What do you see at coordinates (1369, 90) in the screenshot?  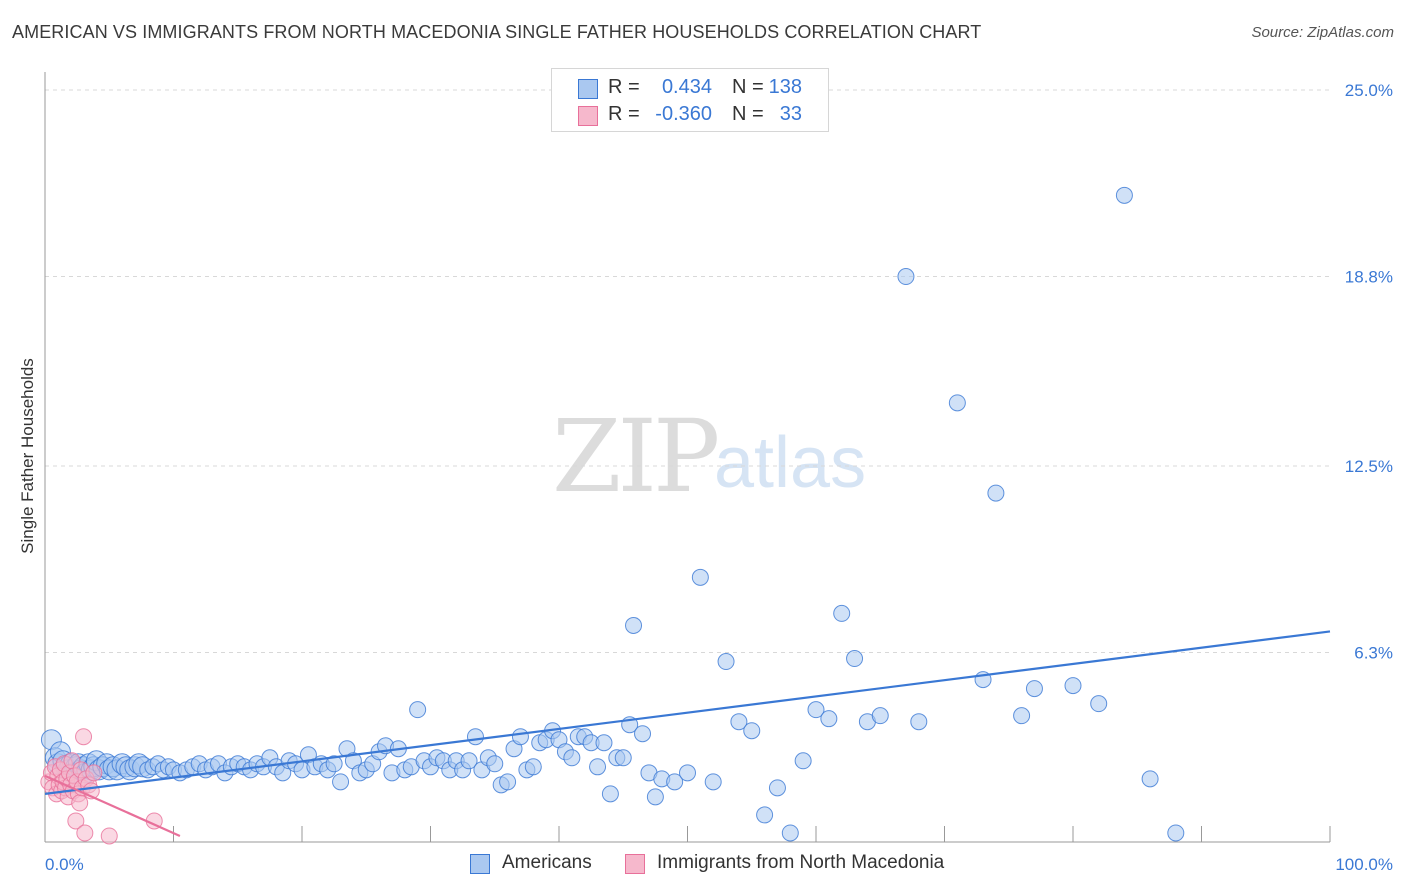 I see `y-tick-label: 25.0%` at bounding box center [1369, 90].